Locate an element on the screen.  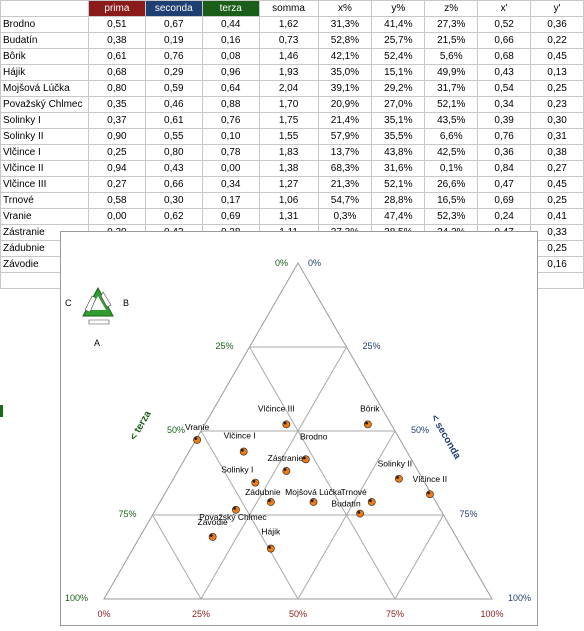
table-cell: 43,5% is located at coordinates (451, 120).